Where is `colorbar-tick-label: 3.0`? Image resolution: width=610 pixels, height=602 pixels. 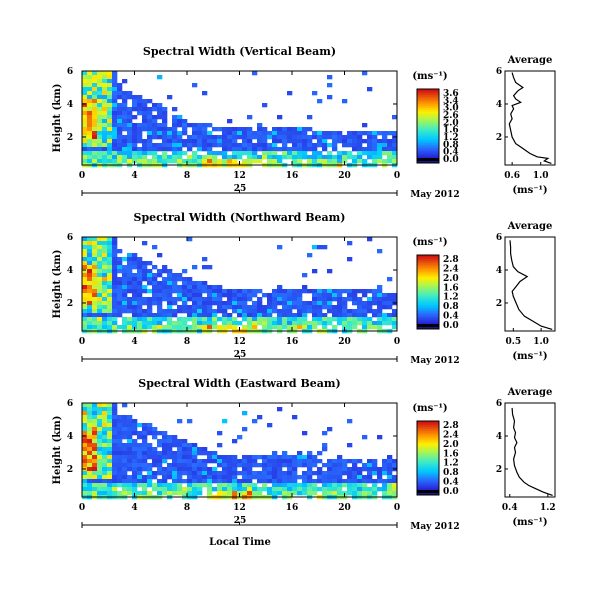 colorbar-tick-label: 3.0 is located at coordinates (451, 109).